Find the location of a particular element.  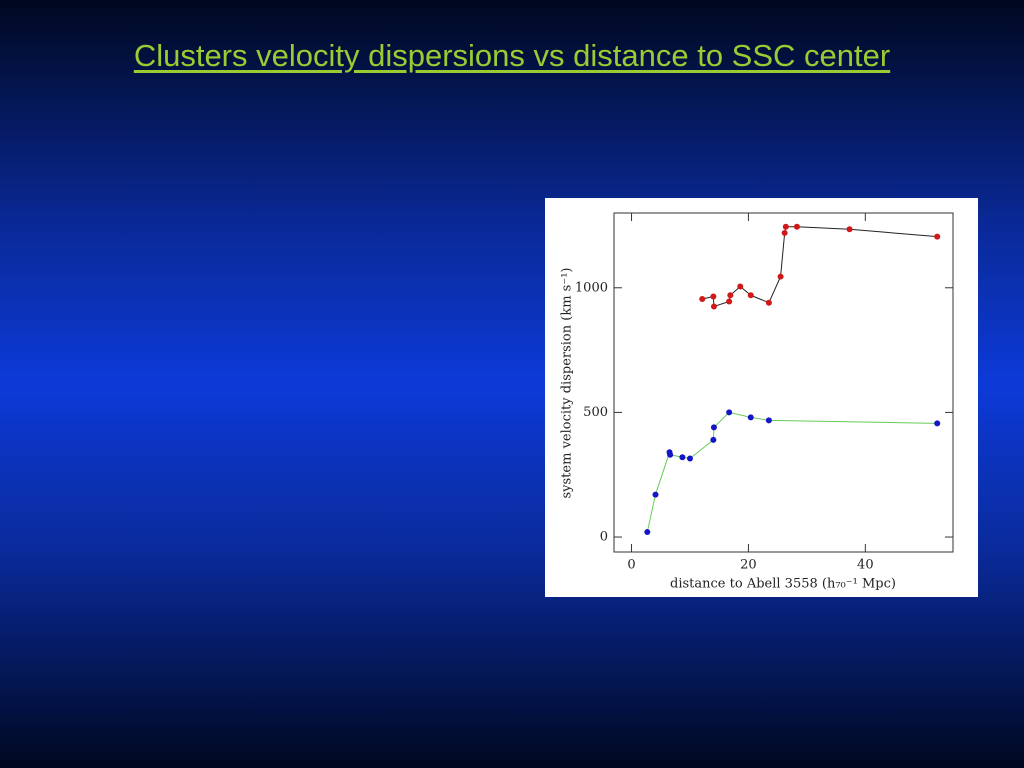

x-axis-label: distance to Abell 3558 (h₇₀⁻¹ Mpc) is located at coordinates (783, 584).